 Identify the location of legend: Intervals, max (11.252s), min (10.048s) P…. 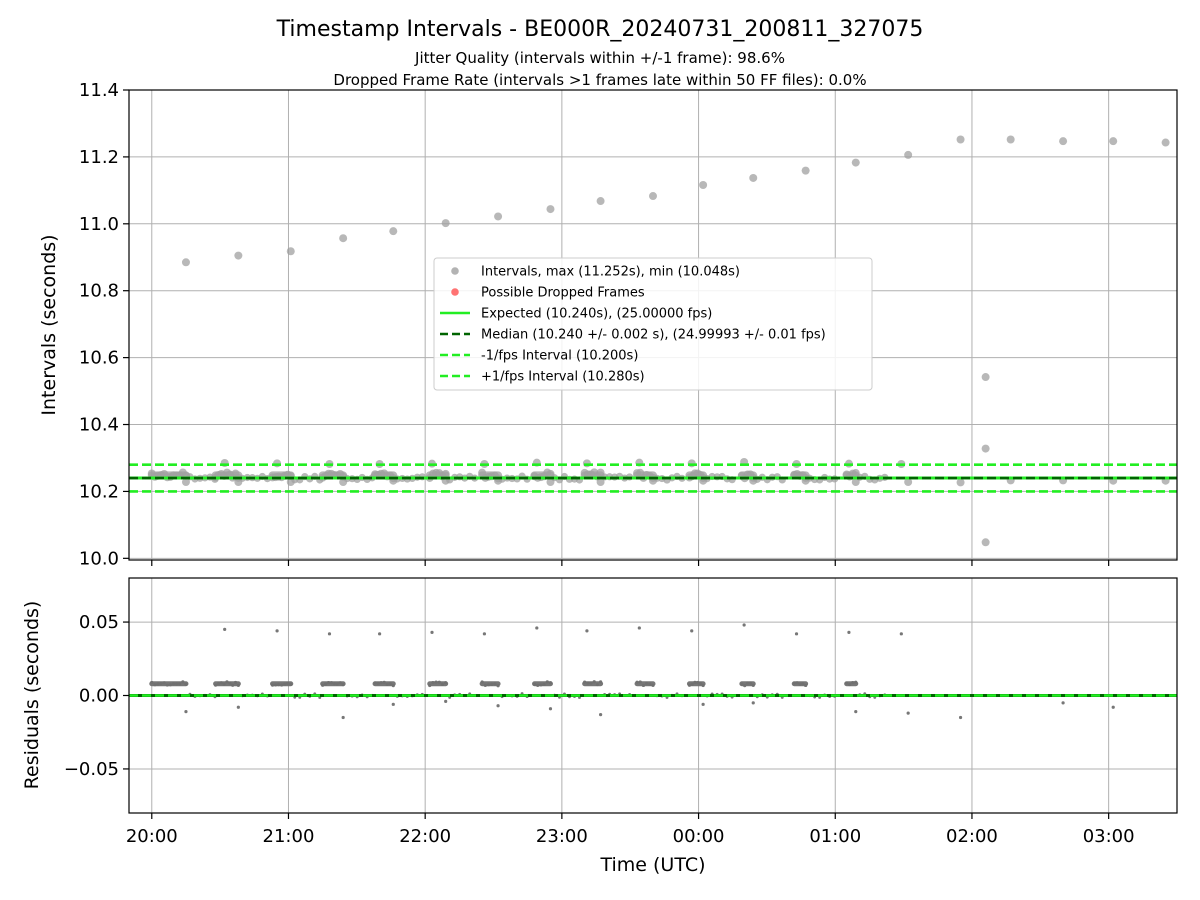
(653, 324).